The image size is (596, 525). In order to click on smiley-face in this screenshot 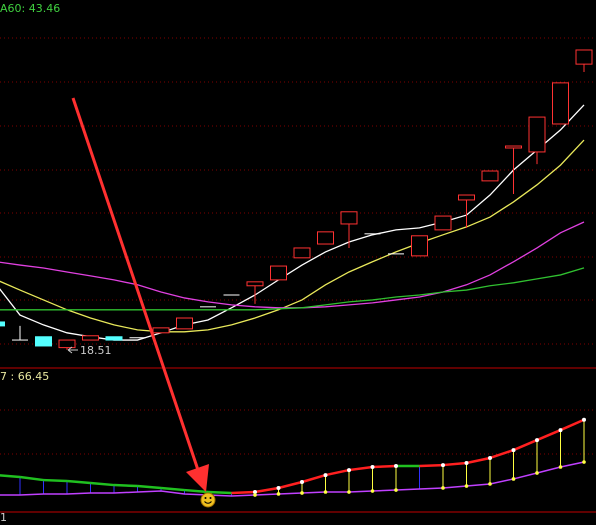, I will do `click(208, 500)`.